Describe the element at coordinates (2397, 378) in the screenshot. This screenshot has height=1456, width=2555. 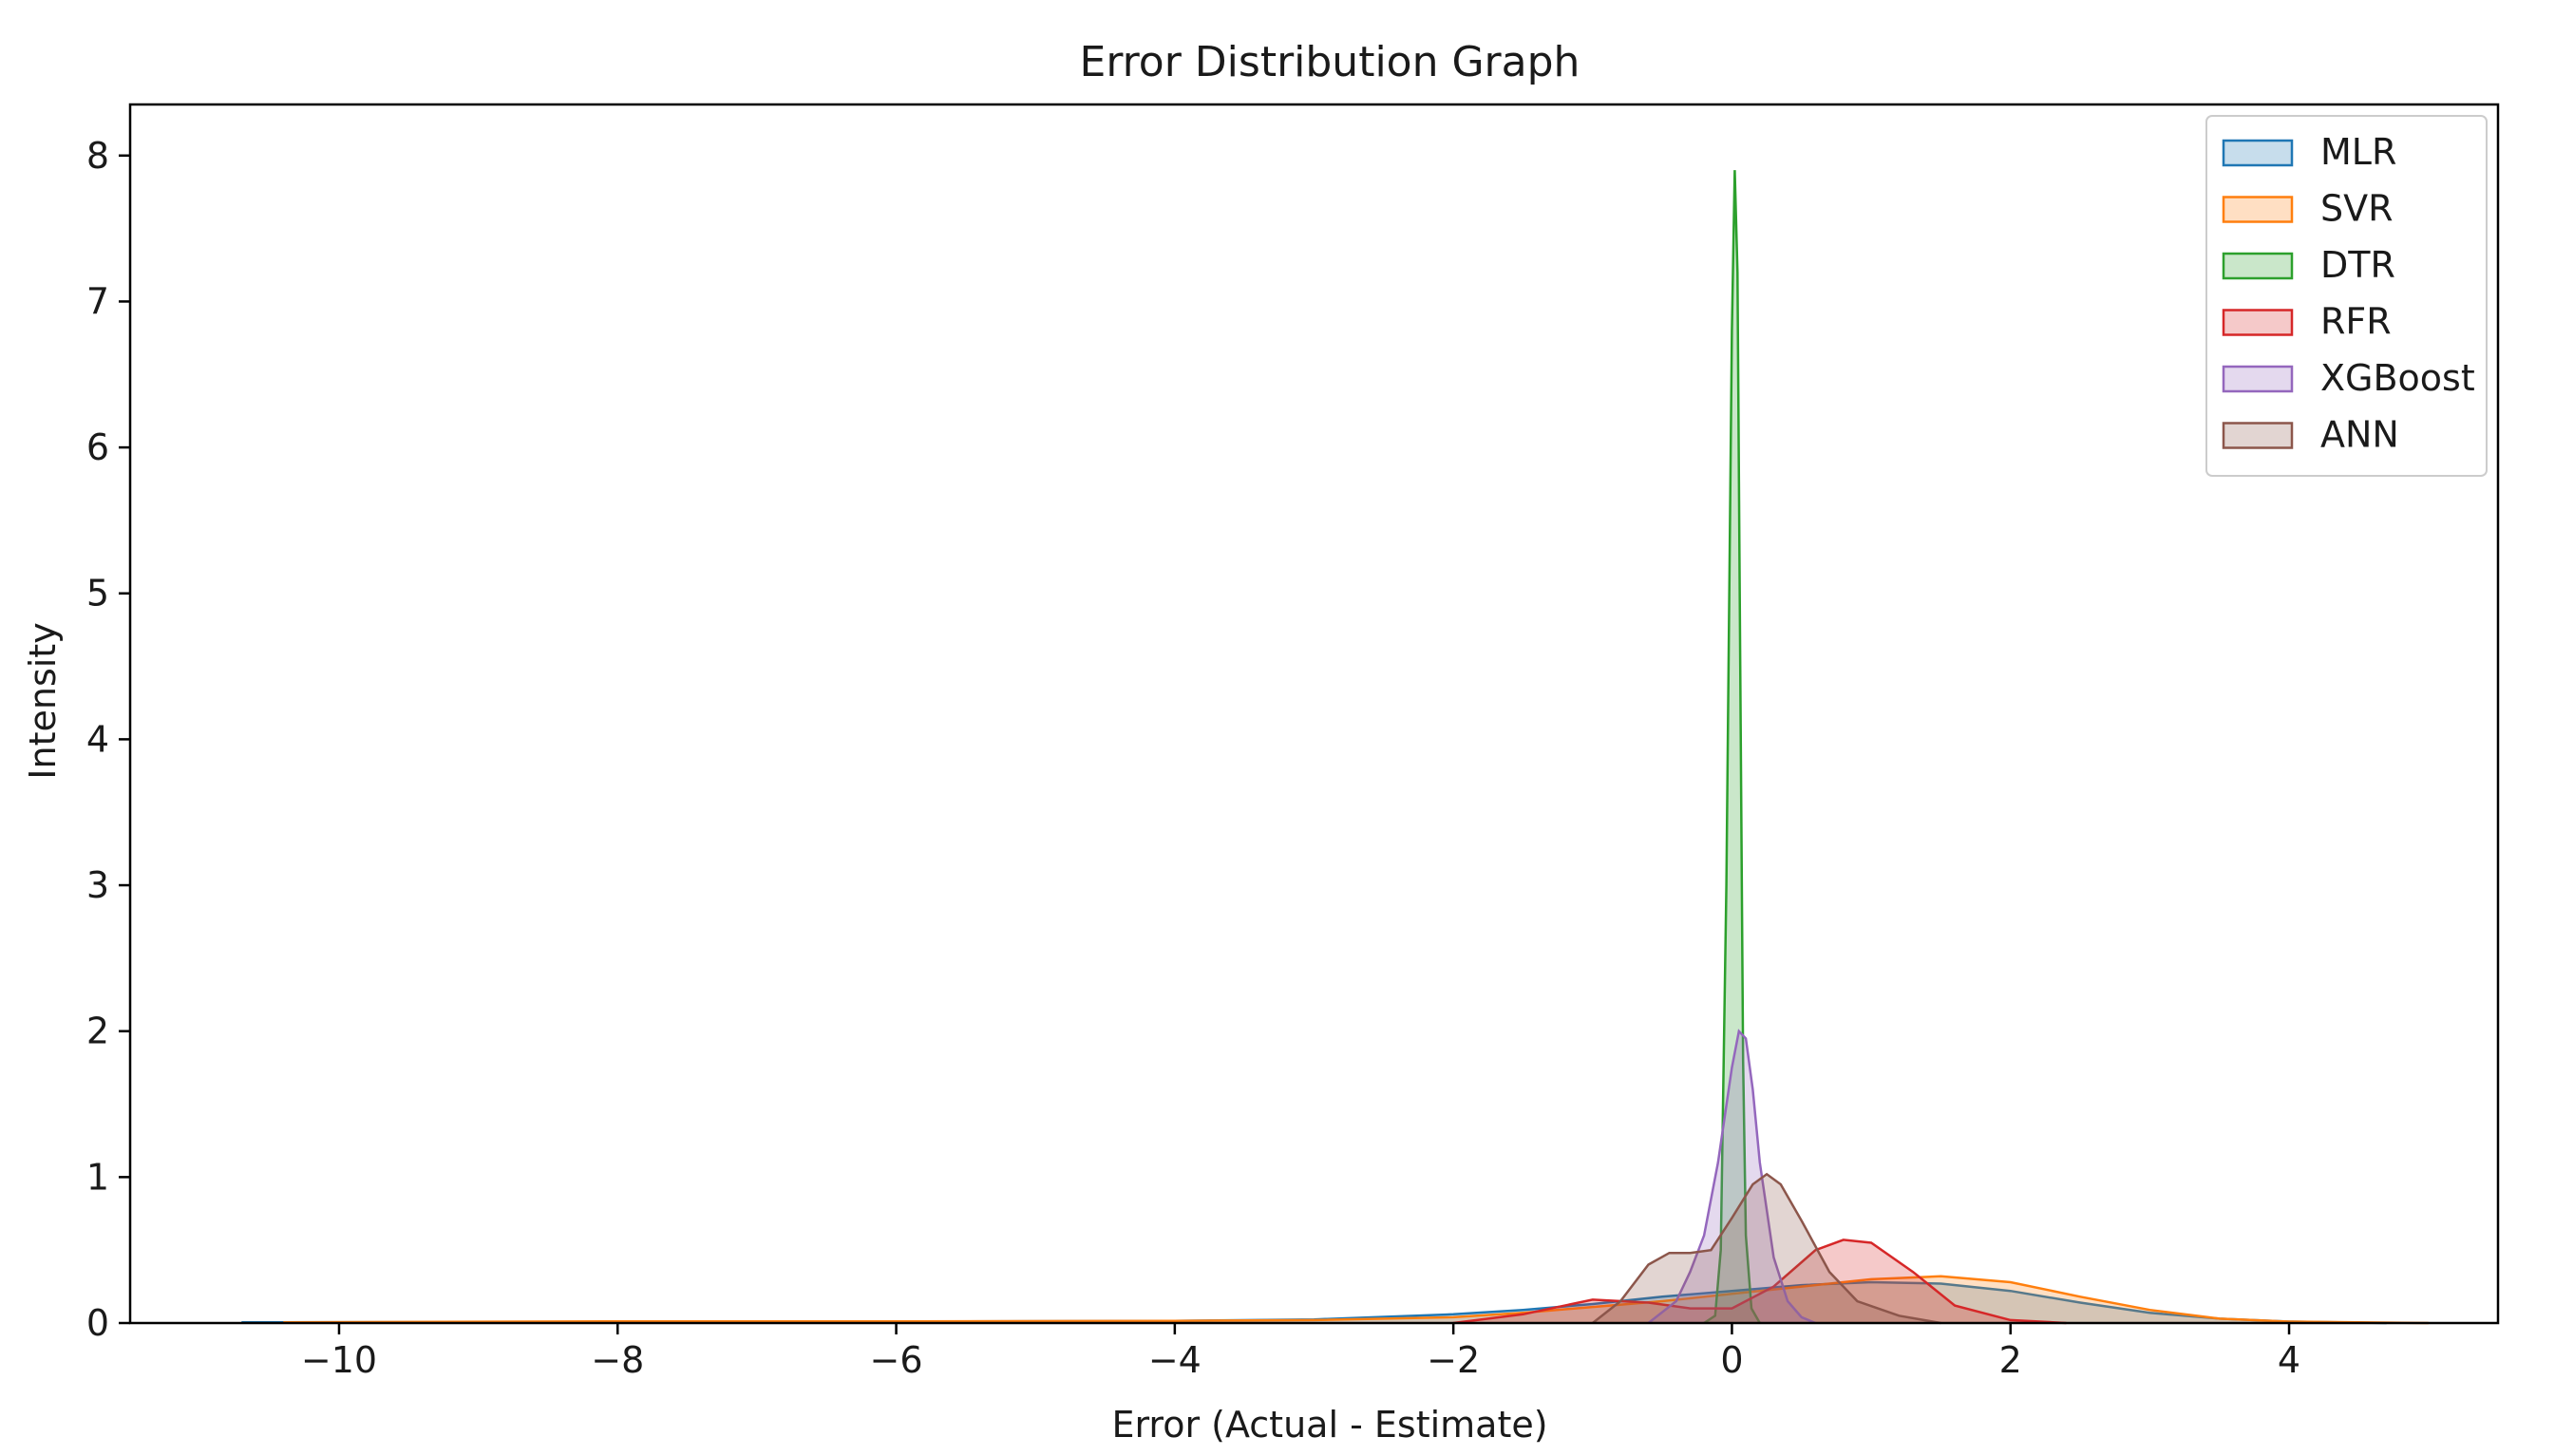
I see `legend-label: XGBoost` at that location.